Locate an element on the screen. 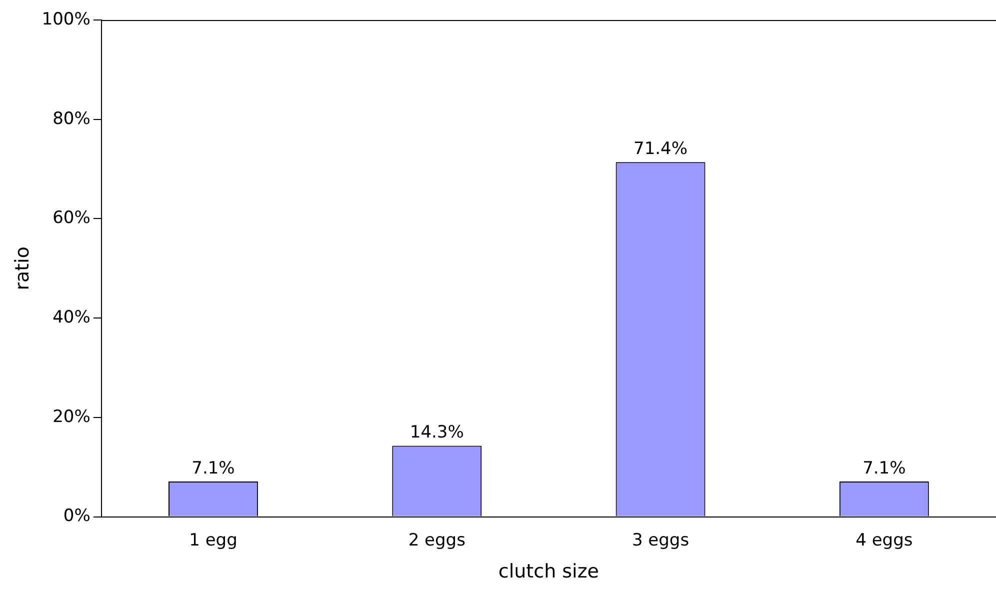  y-tick-label: 80% is located at coordinates (71, 118).